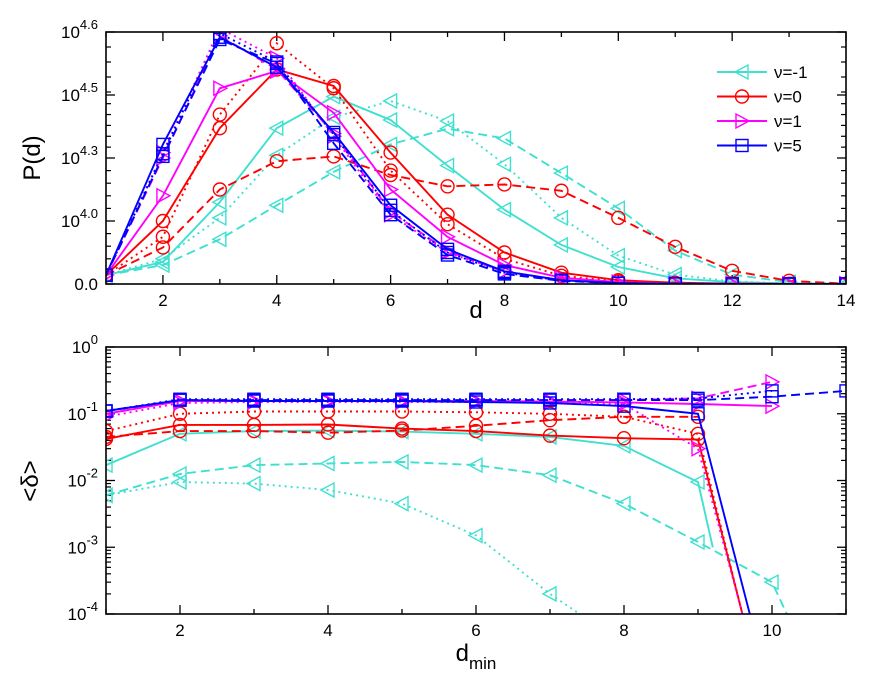  Describe the element at coordinates (79, 155) in the screenshot. I see `y-tick-label: 104.3` at that location.